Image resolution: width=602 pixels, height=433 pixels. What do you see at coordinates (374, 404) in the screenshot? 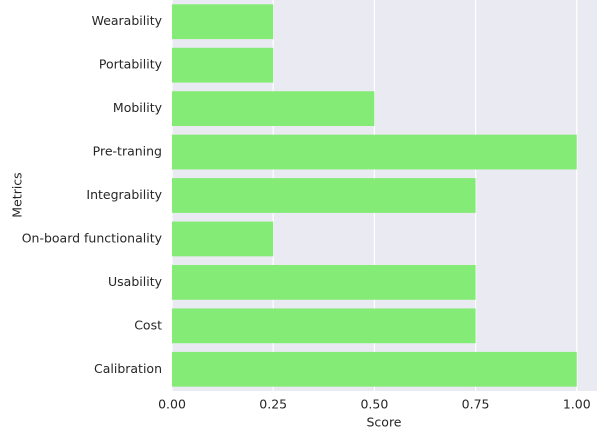
I see `x-tick-label: 0.50` at bounding box center [374, 404].